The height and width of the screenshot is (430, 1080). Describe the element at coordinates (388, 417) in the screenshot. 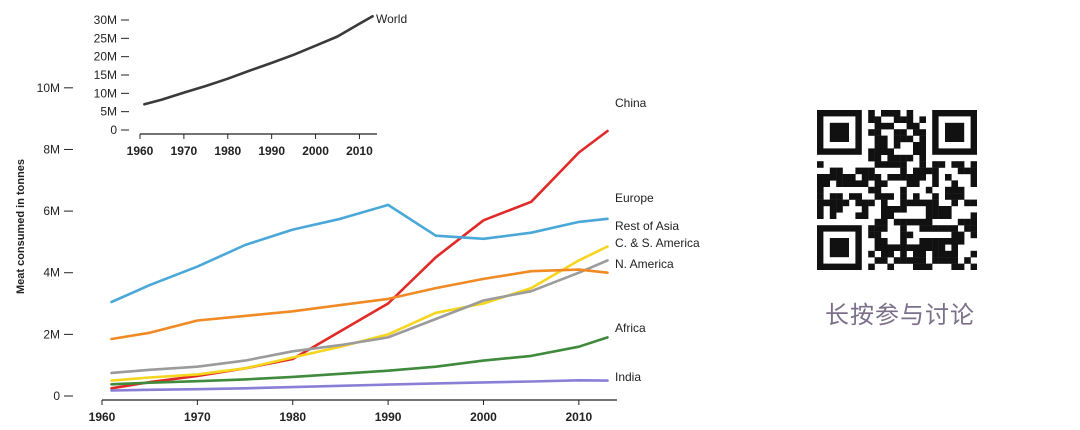

I see `main-x-tick-label: 1990` at that location.